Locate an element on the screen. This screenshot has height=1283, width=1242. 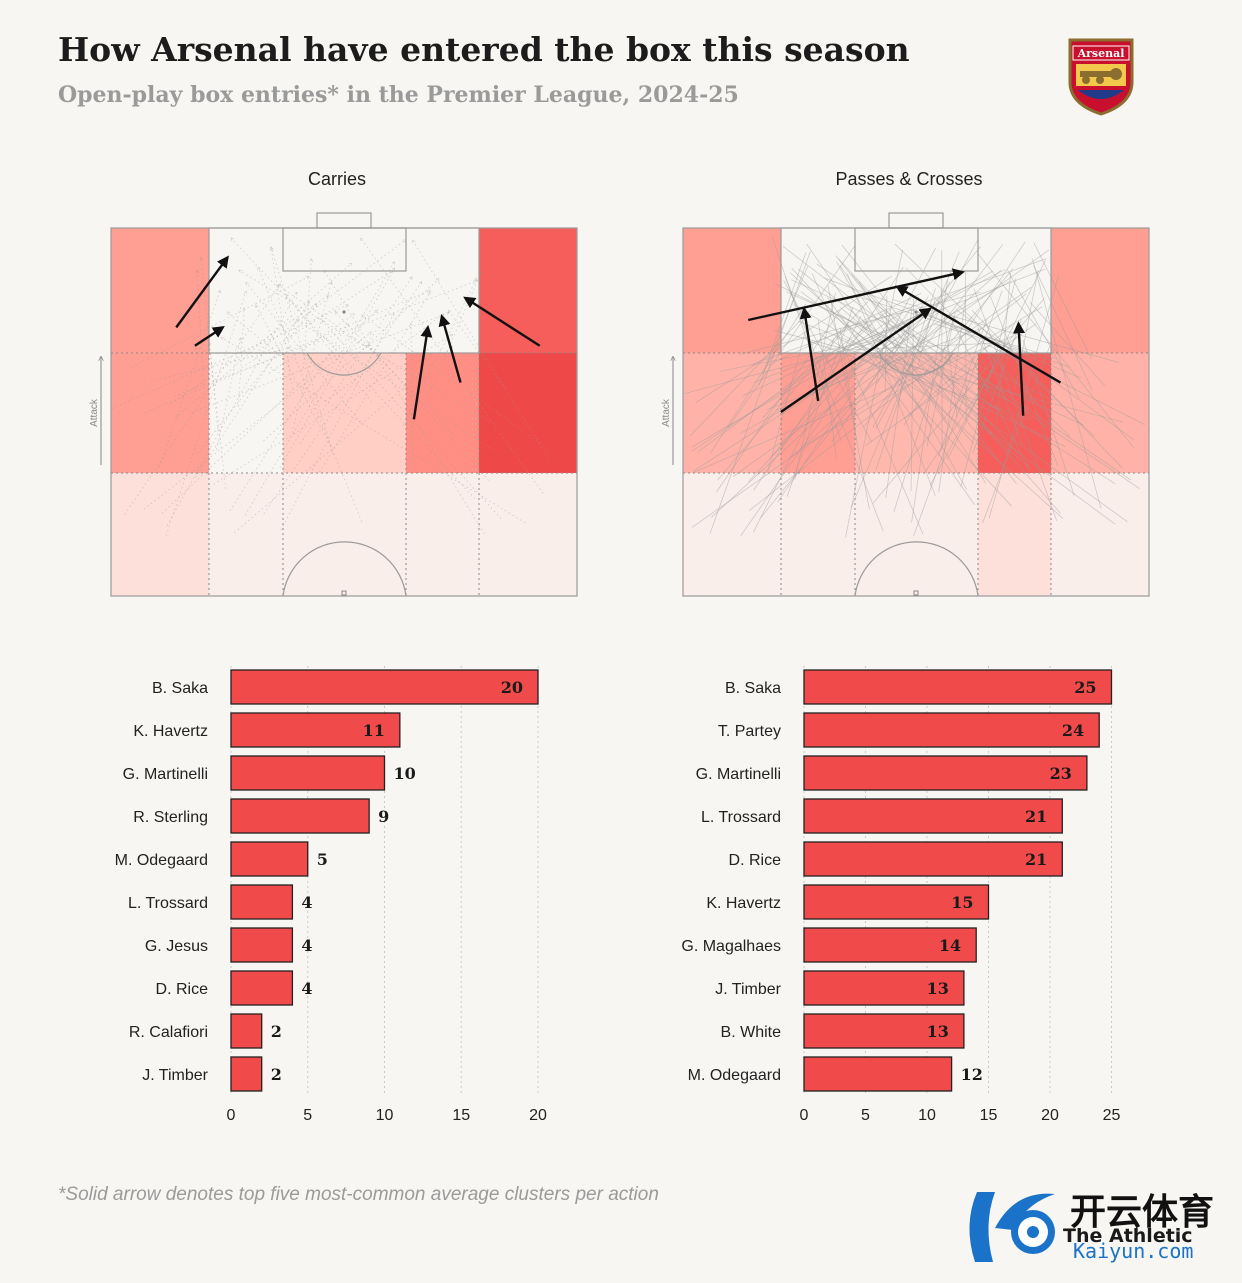
value-label: 20 is located at coordinates (512, 687).